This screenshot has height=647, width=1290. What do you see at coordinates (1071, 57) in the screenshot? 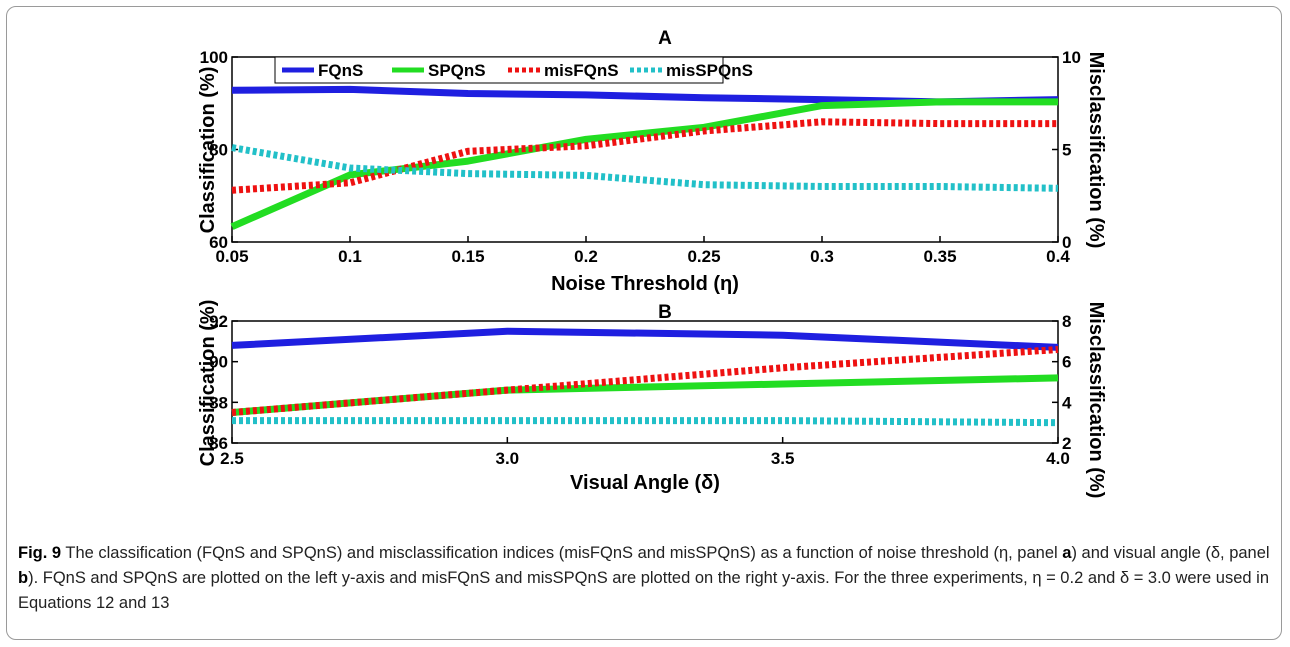
I see `y2-tick-label: 10` at bounding box center [1071, 57].